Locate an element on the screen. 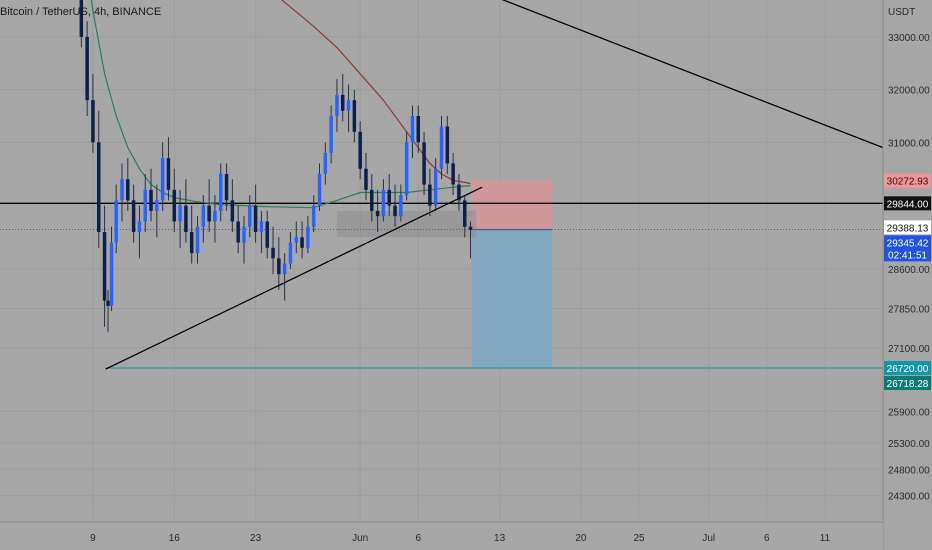  price-axis is located at coordinates (907, 275).